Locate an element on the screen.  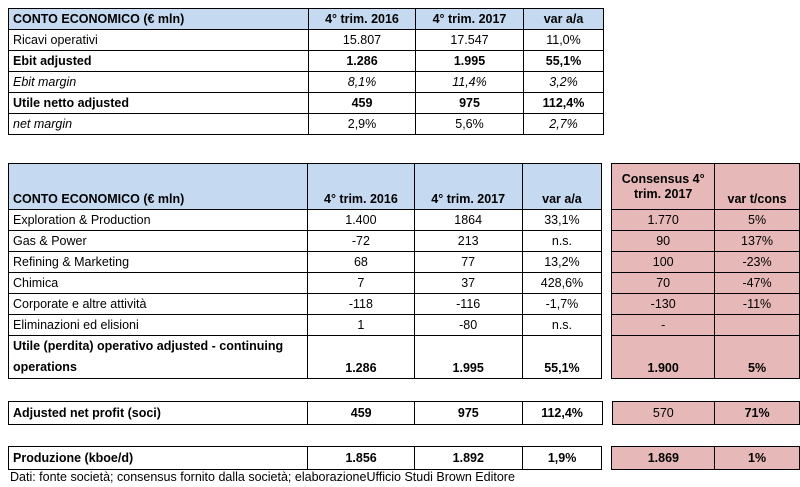
table-row: Gas & Power -72 213 n.s. 90 137% is located at coordinates (404, 241).